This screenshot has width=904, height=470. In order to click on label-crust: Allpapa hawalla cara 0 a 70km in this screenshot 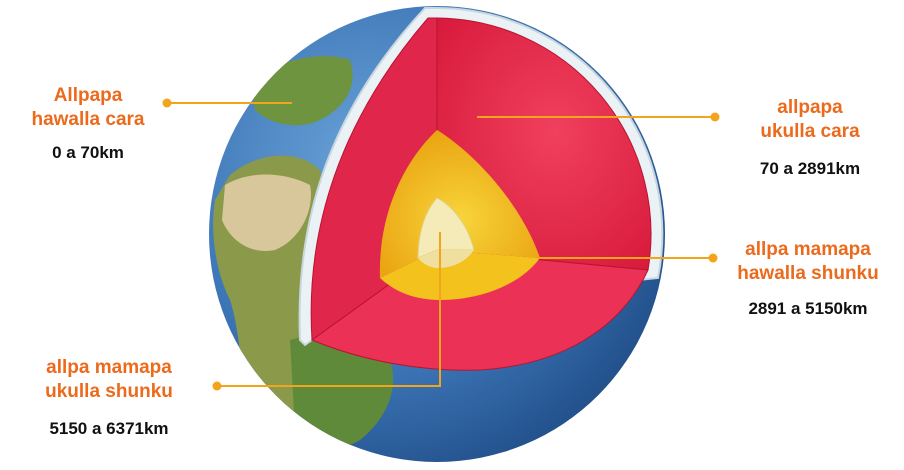, I will do `click(88, 124)`.